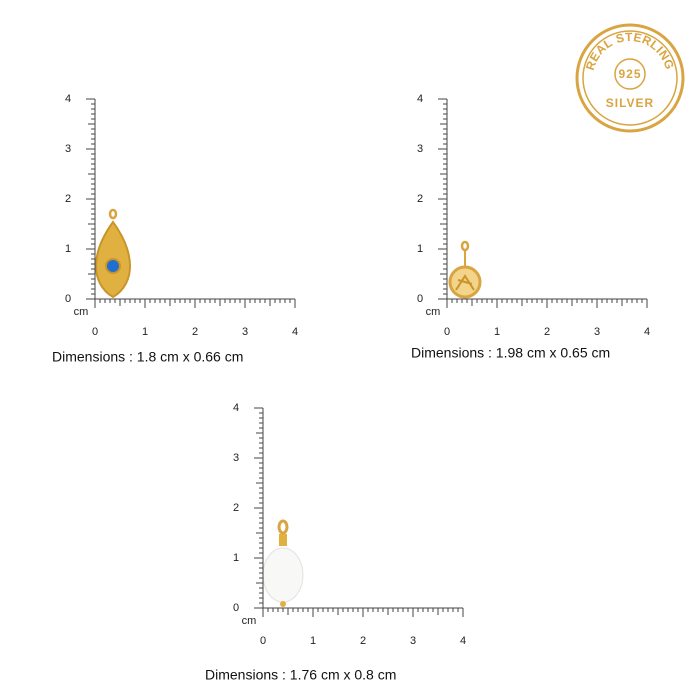 Image resolution: width=700 pixels, height=700 pixels. I want to click on dimensions-caption: Dimensions : 1.8 cm x 0.66 cm, so click(147, 357).